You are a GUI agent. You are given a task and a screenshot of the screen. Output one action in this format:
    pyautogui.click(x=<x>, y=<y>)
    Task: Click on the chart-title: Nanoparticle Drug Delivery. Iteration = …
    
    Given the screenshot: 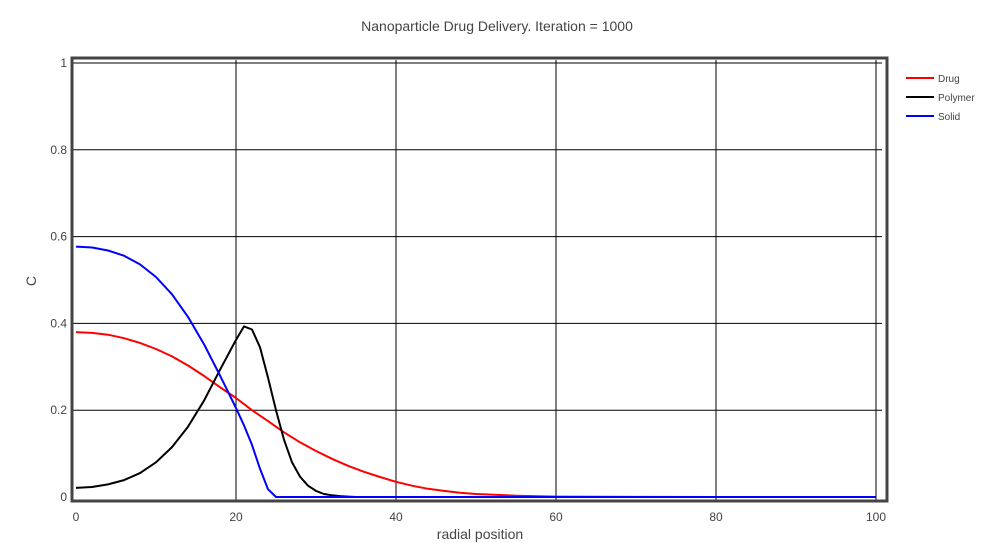 What is the action you would take?
    pyautogui.click(x=497, y=26)
    